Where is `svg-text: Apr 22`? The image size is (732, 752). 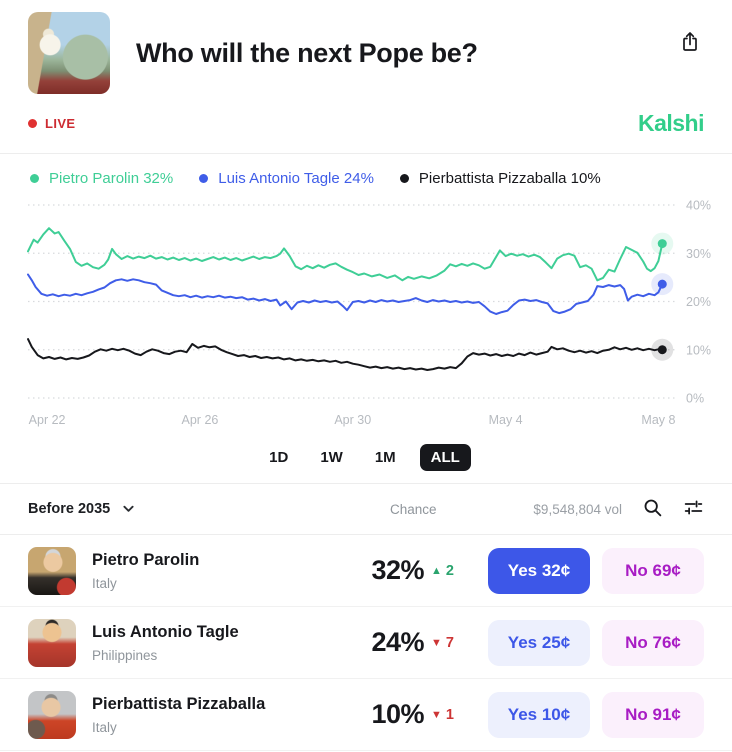
svg-text: Apr 22 is located at coordinates (47, 420).